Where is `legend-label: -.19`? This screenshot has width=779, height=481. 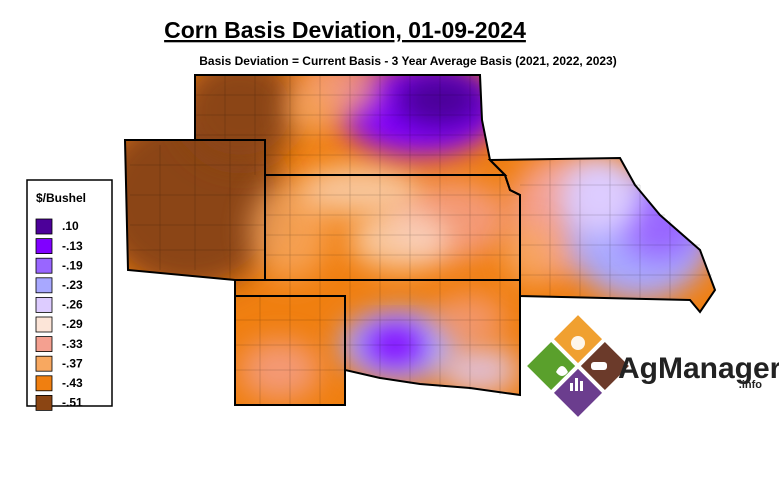 legend-label: -.19 is located at coordinates (72, 265).